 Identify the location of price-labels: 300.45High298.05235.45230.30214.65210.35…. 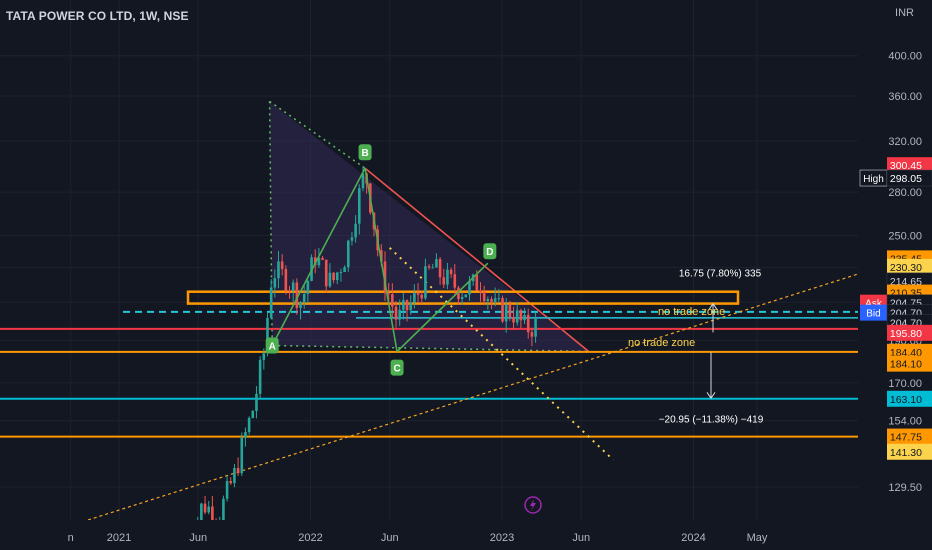
(895, 308).